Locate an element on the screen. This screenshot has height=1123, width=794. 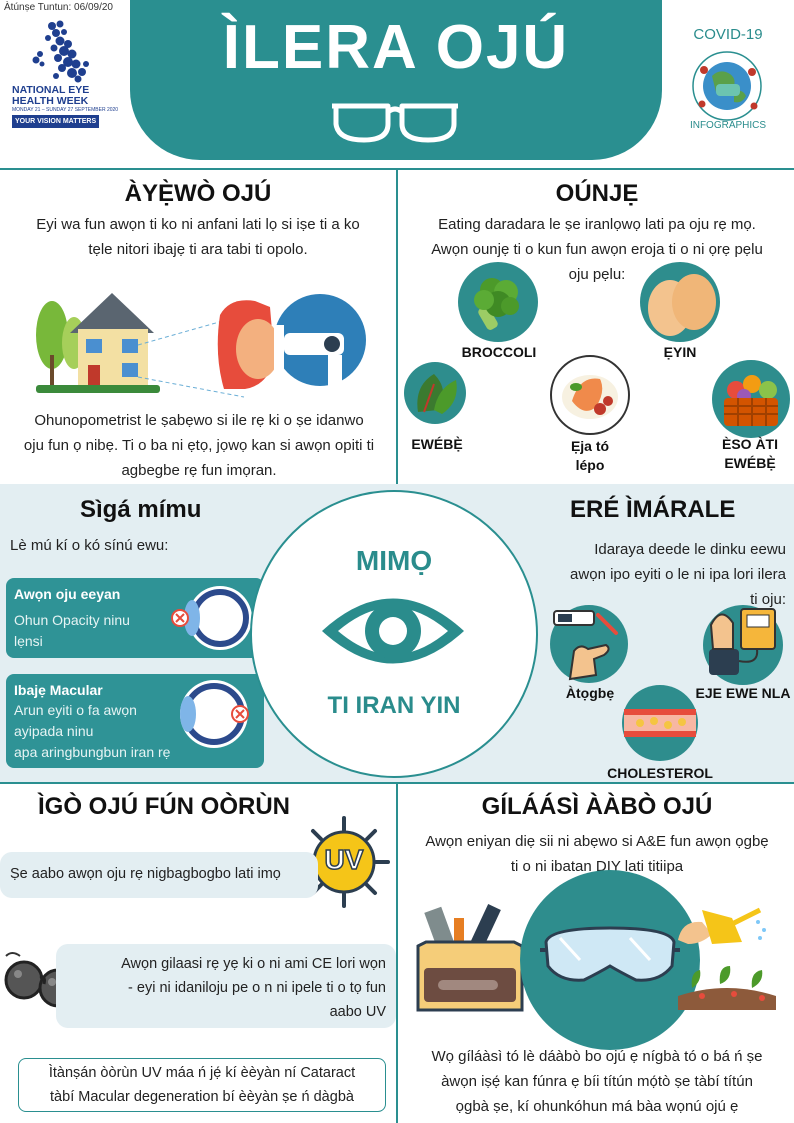
blood-pressure-label: EJE EWE NLA is located at coordinates (743, 693).